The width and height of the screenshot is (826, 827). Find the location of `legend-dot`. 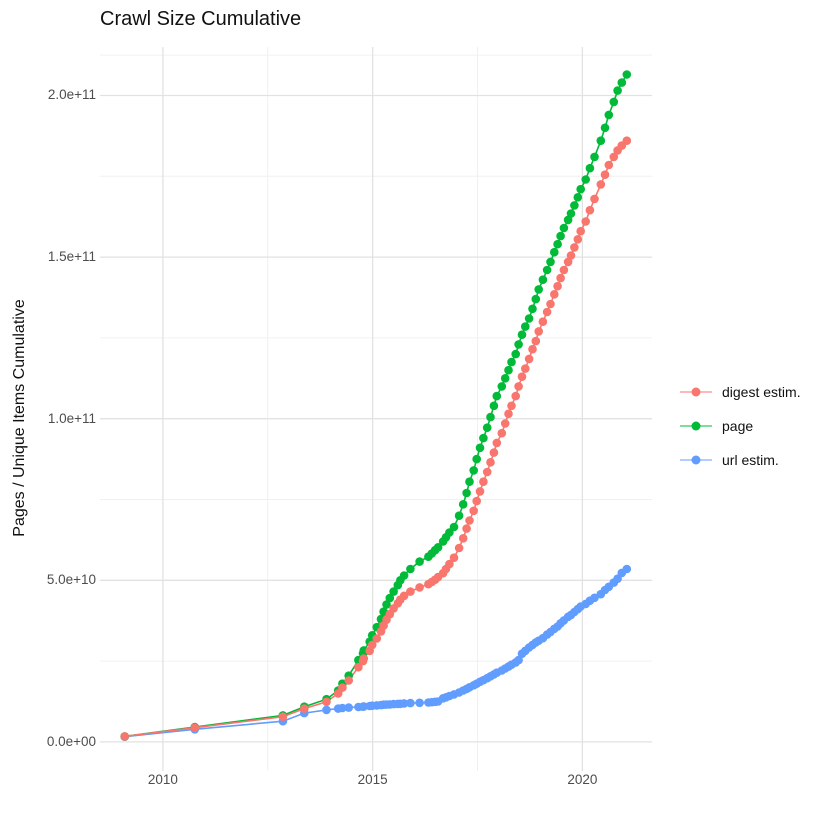

legend-dot is located at coordinates (696, 426).